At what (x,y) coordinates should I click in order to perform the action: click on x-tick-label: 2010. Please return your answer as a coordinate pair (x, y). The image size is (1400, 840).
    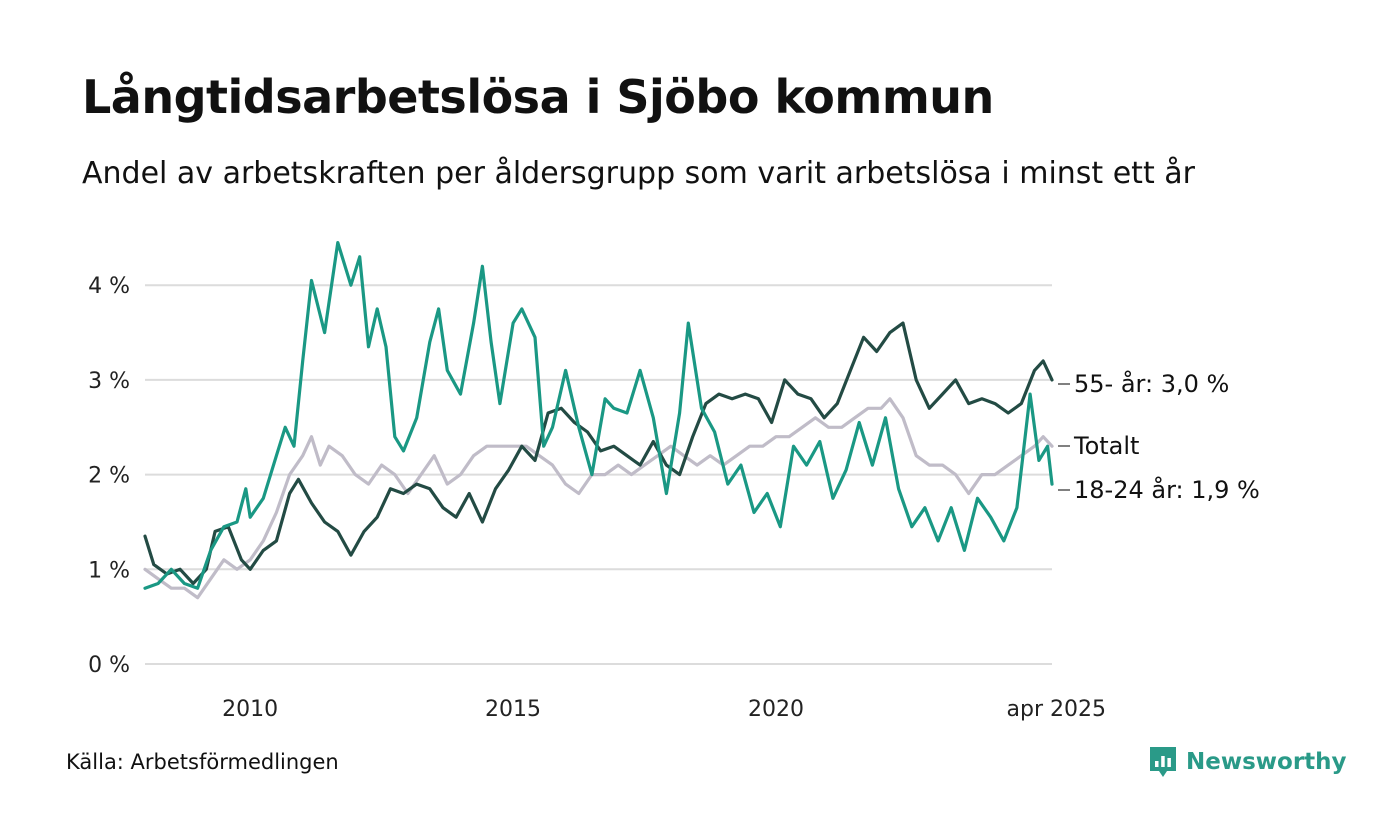
    Looking at the image, I should click on (250, 709).